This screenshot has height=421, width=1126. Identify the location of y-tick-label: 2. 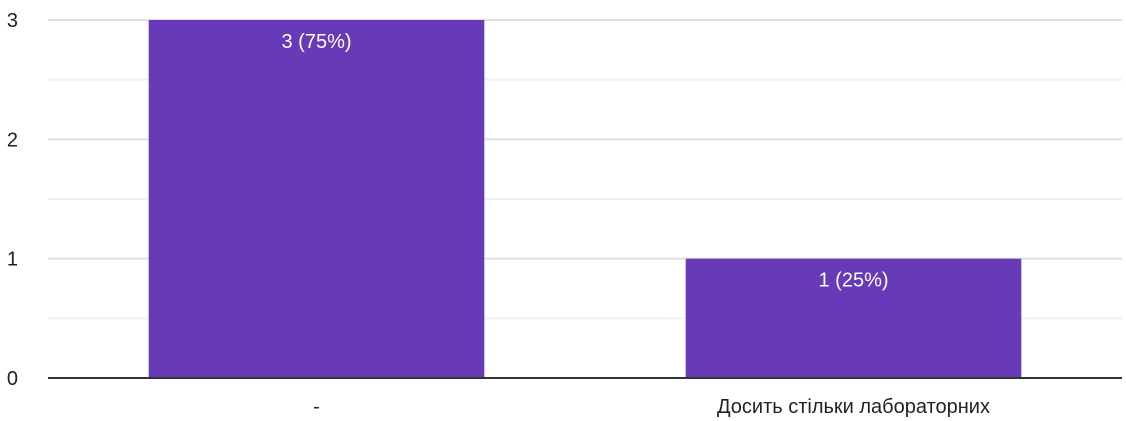
(12, 140).